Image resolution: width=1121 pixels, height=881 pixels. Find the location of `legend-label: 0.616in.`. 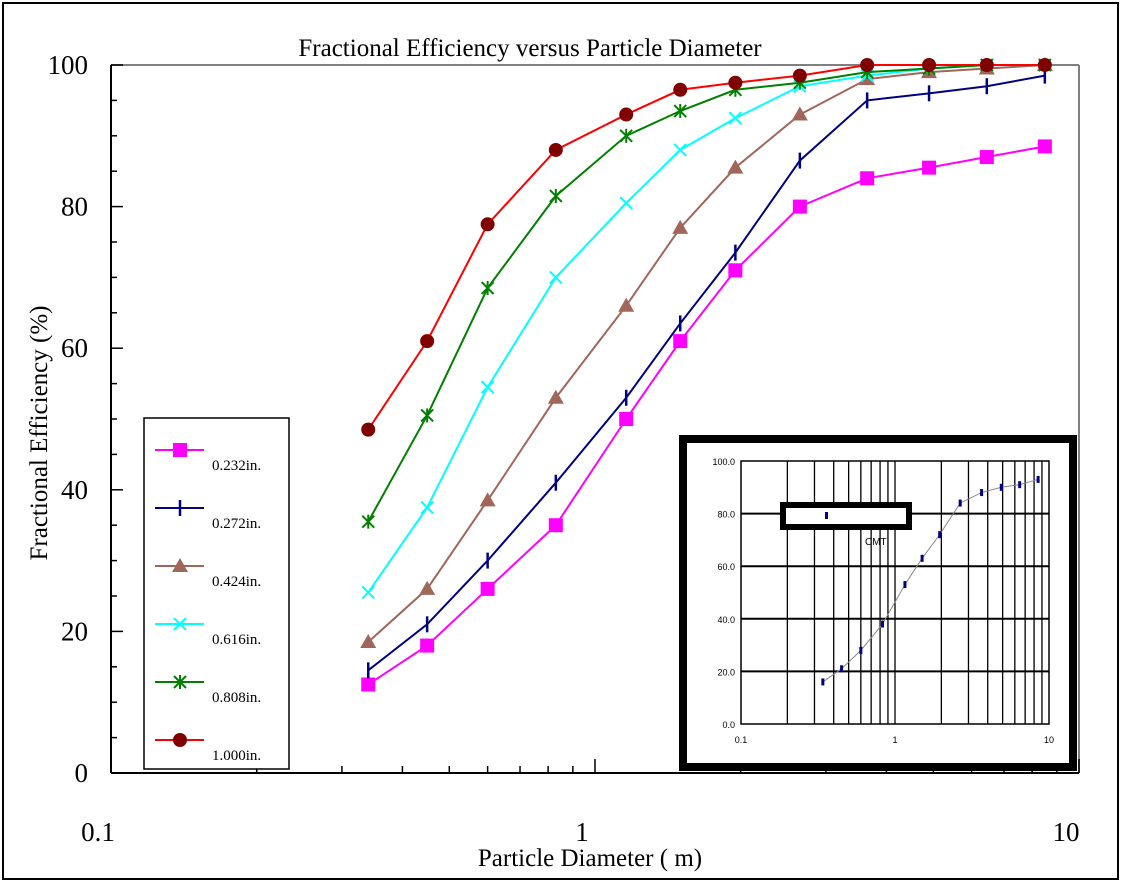

legend-label: 0.616in. is located at coordinates (236, 640).